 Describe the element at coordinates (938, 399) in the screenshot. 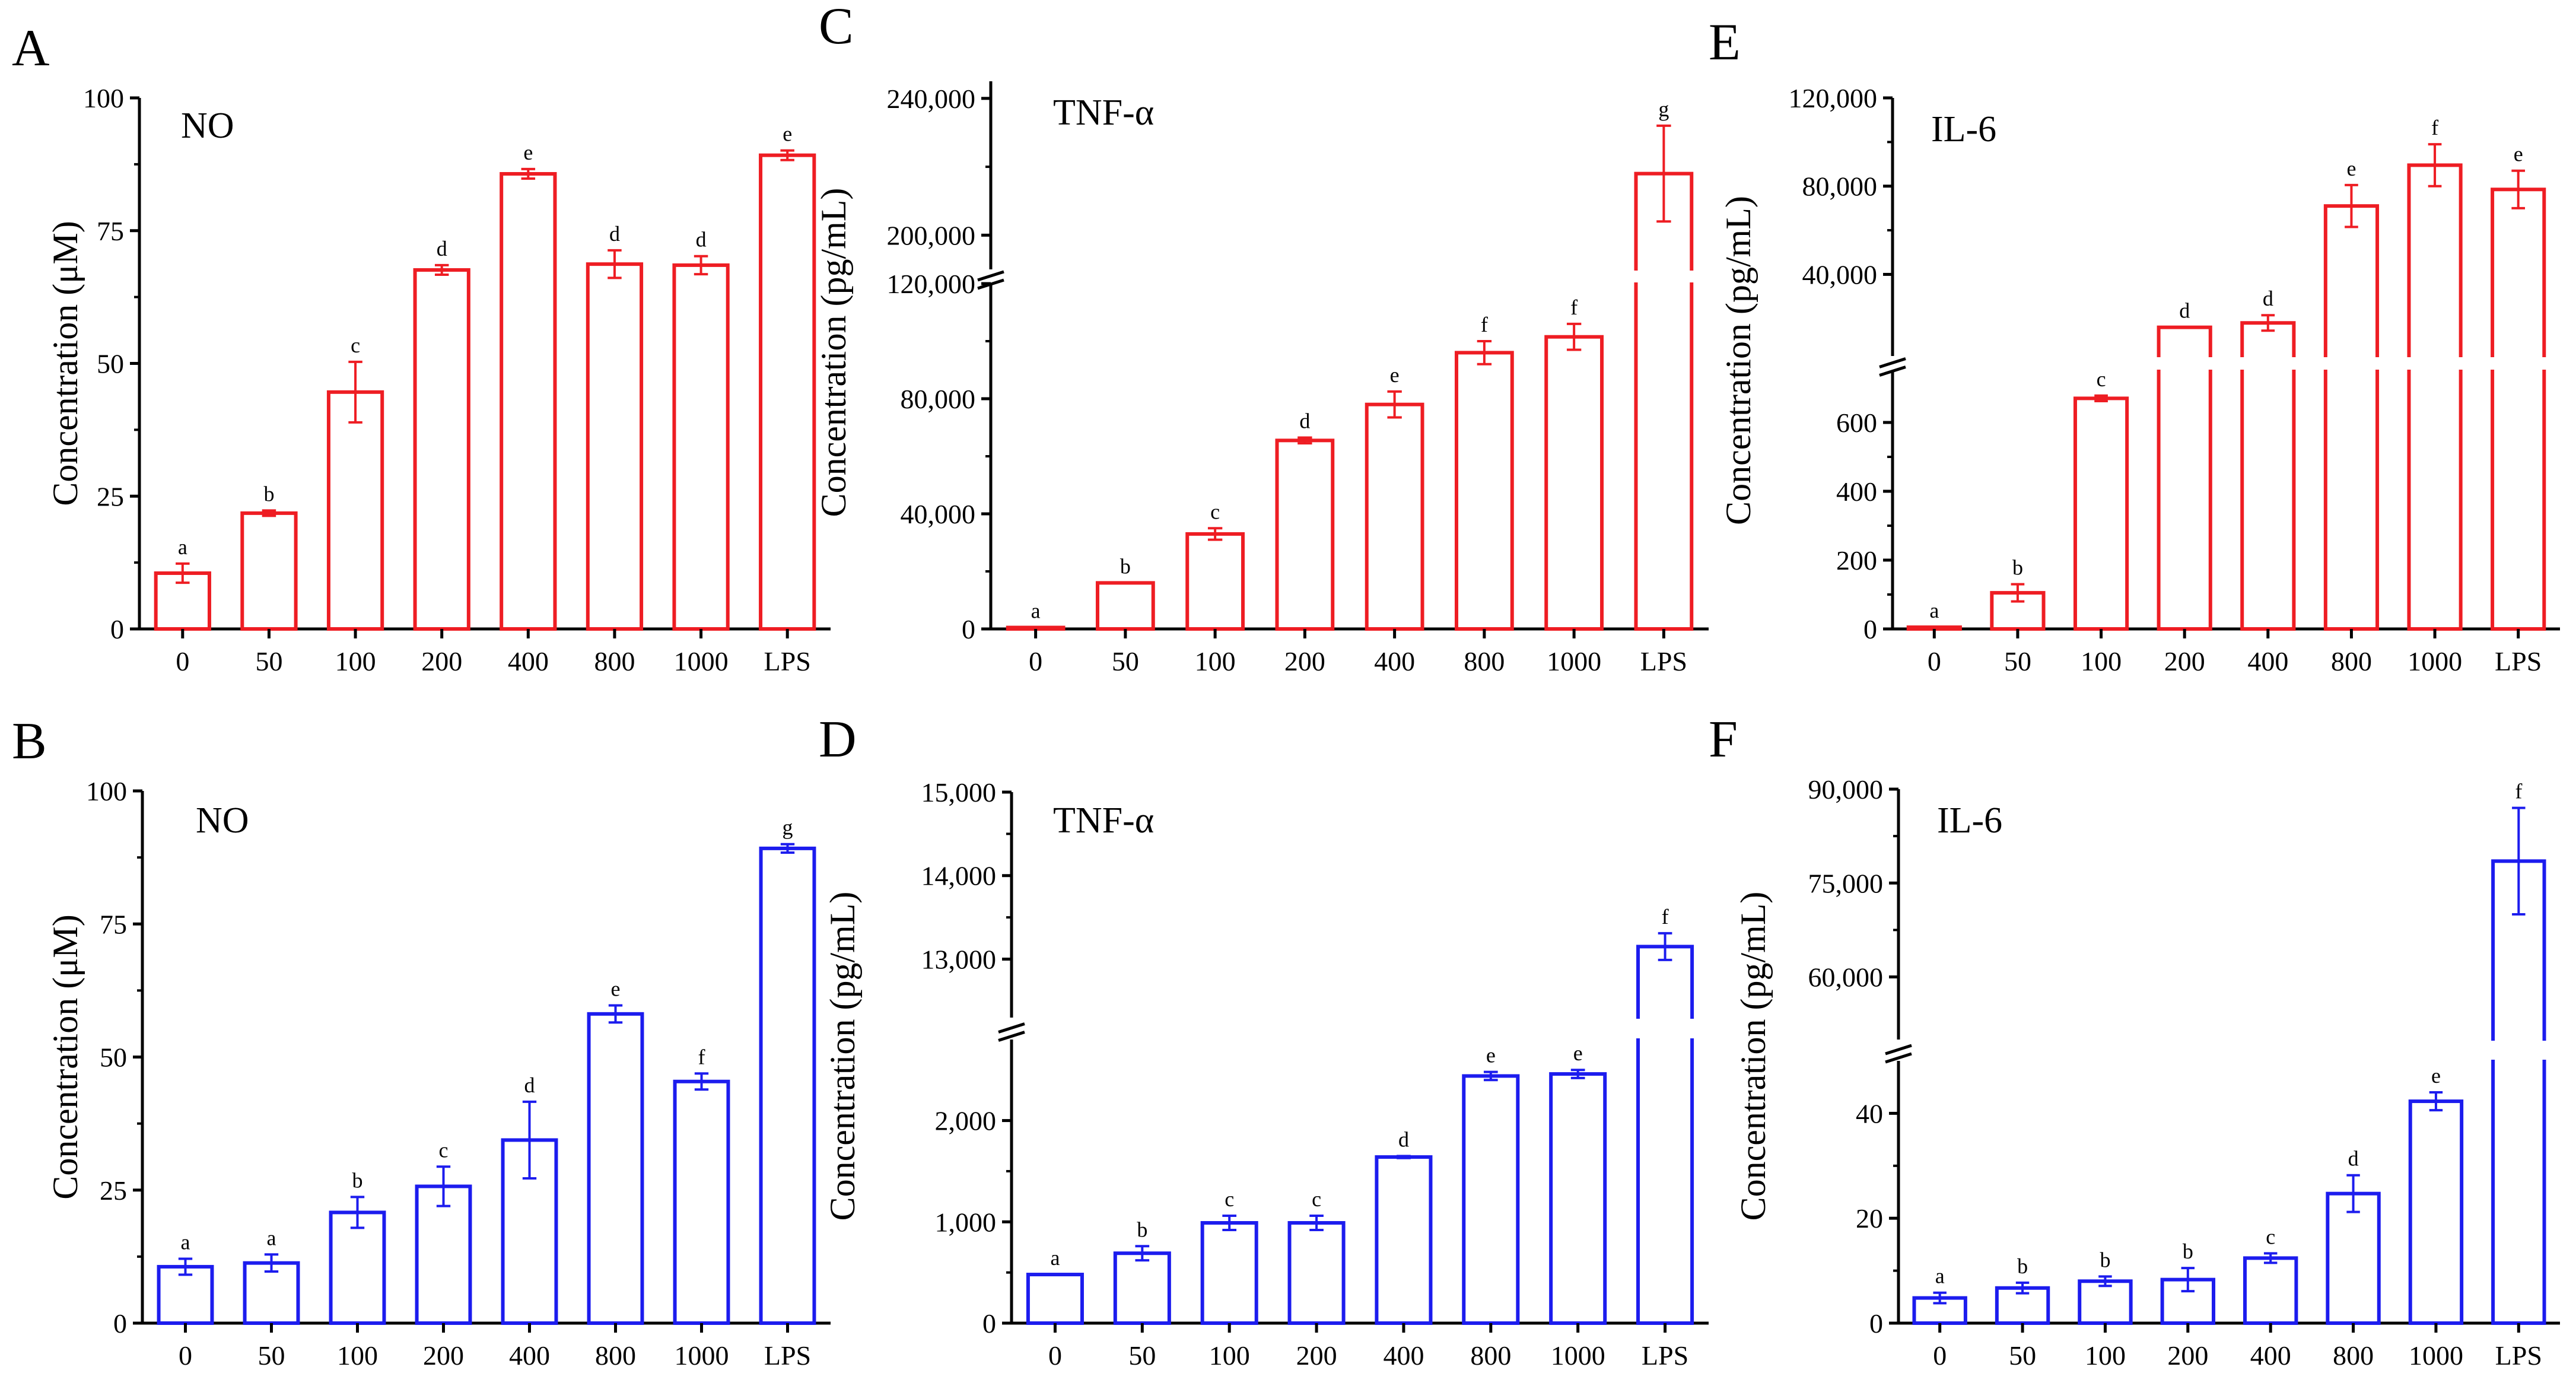

I see `y-tick-label: 80,000` at that location.